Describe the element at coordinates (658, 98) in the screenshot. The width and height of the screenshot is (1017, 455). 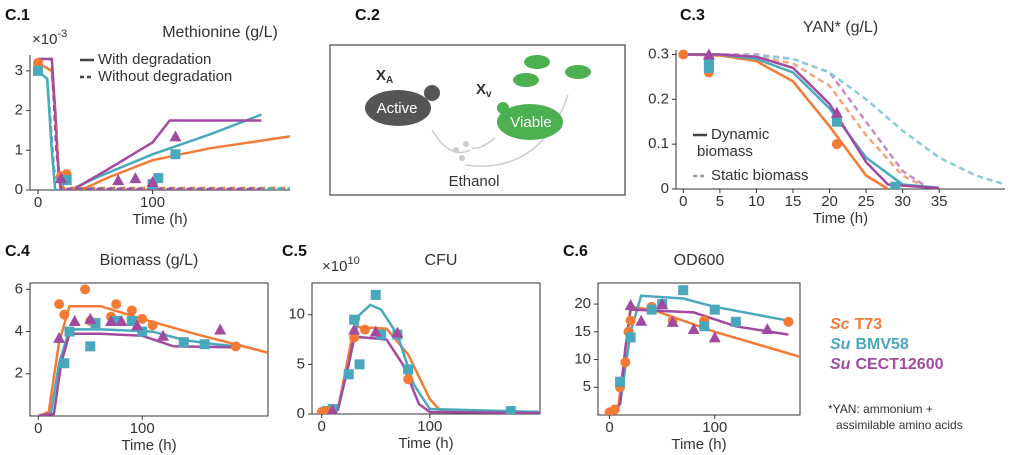
I see `y-tick-label: 0.2` at that location.